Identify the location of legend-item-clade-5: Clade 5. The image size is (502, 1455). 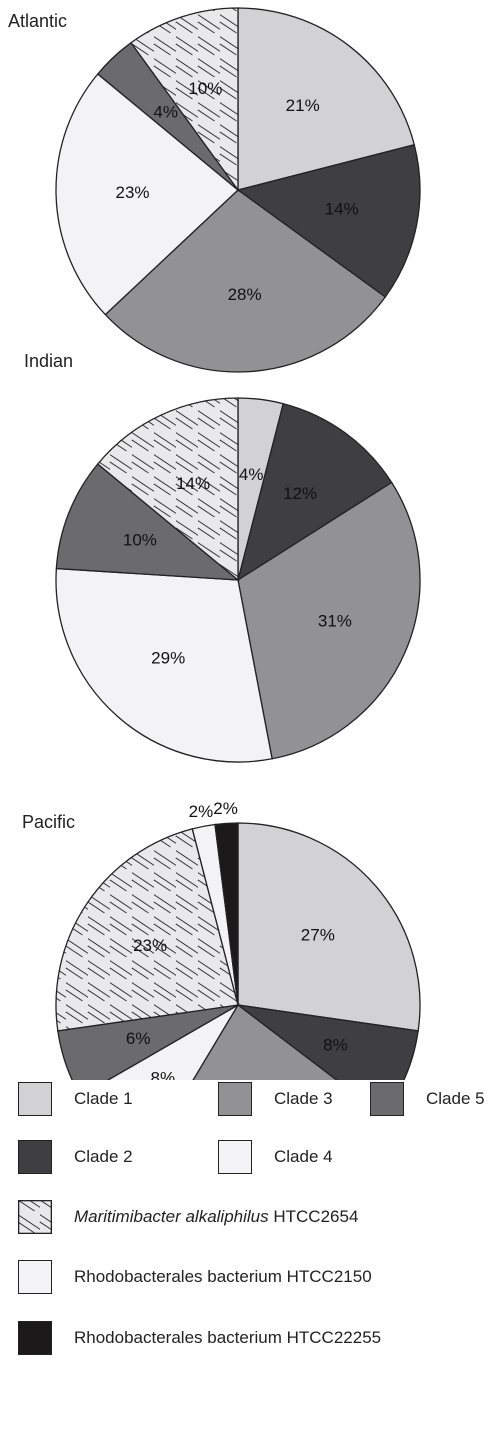
(427, 1099).